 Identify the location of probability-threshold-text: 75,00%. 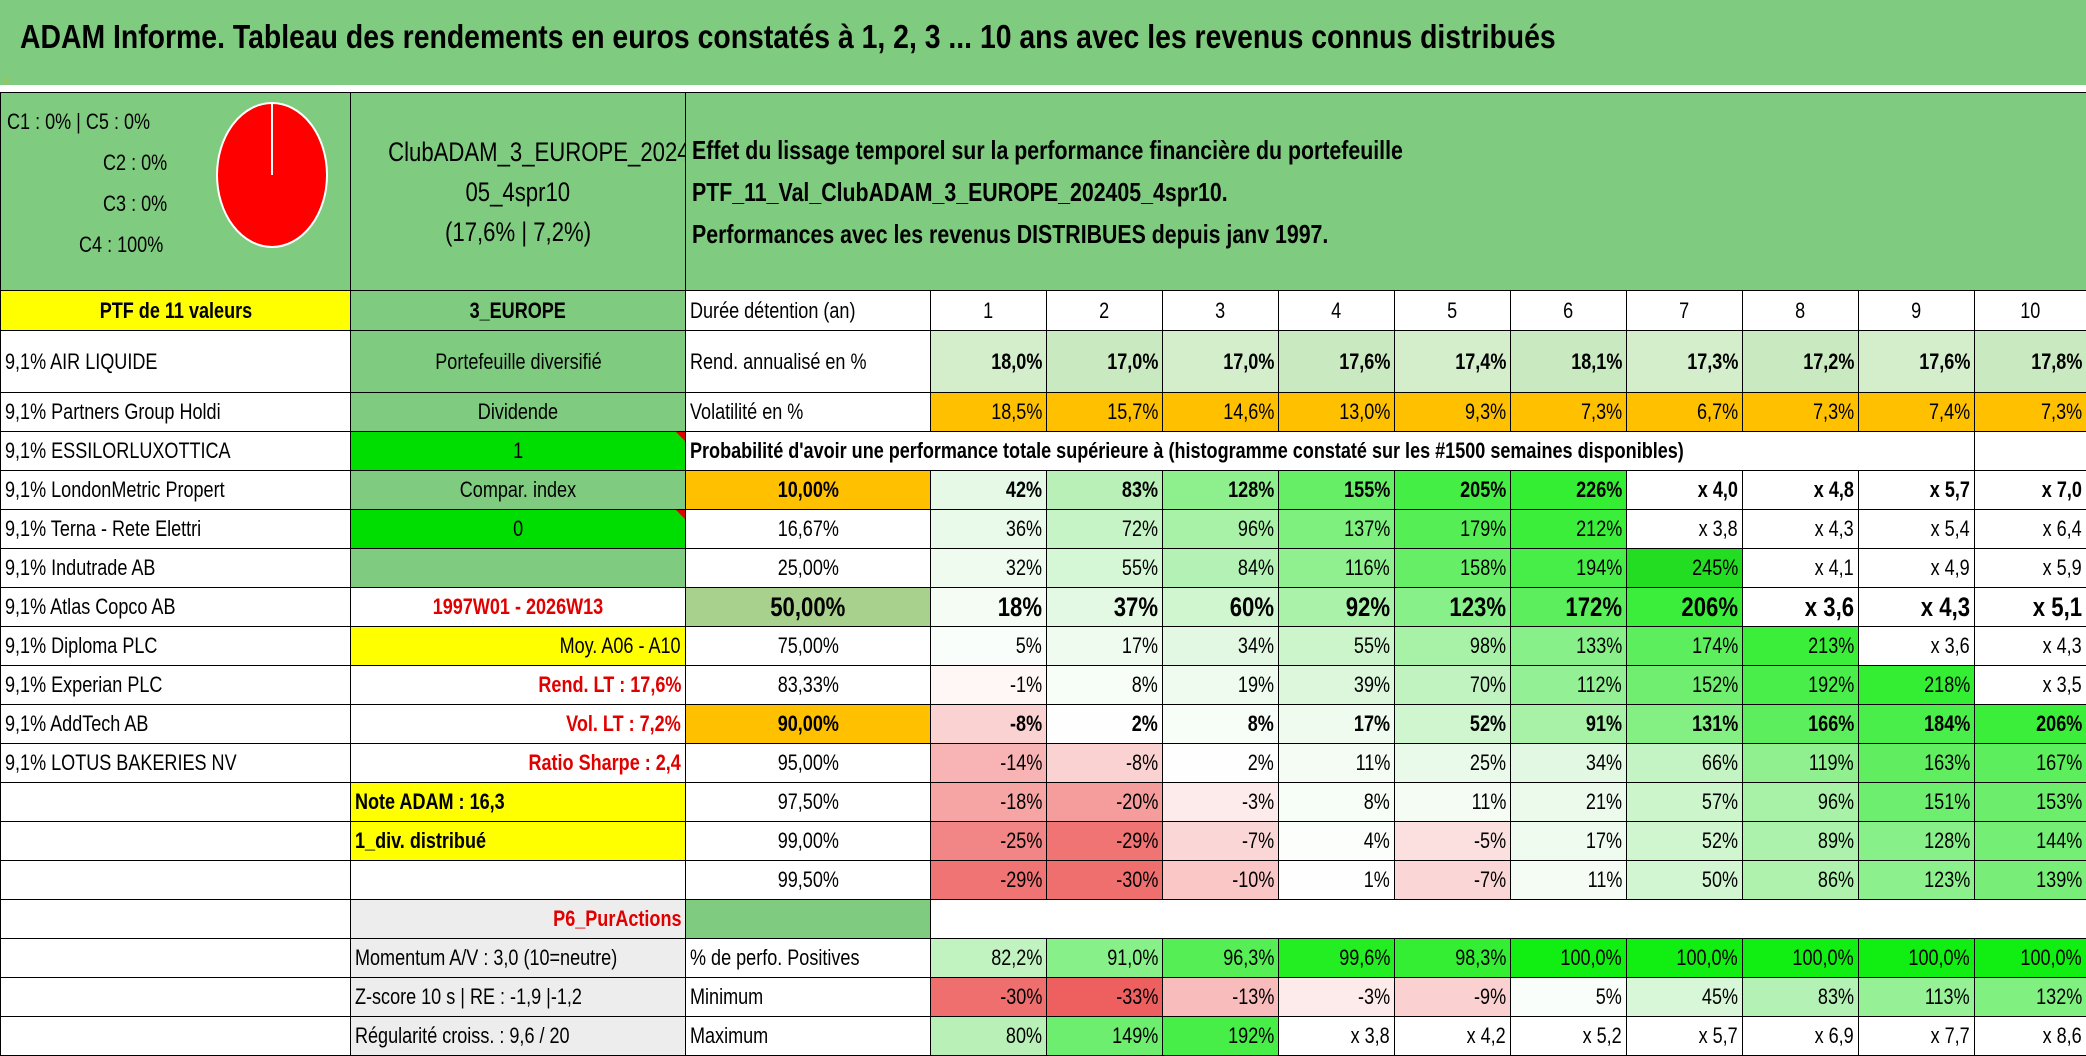
(807, 646).